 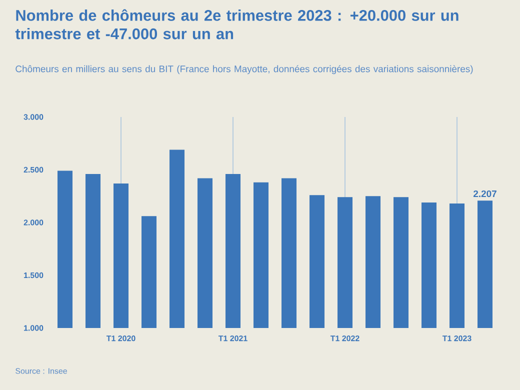 What do you see at coordinates (244, 69) in the screenshot?
I see `chart-subtitle: Chômeurs en milliers au sens du BIT (France hors Mayotte, données corrigées des variations saisonnières)` at bounding box center [244, 69].